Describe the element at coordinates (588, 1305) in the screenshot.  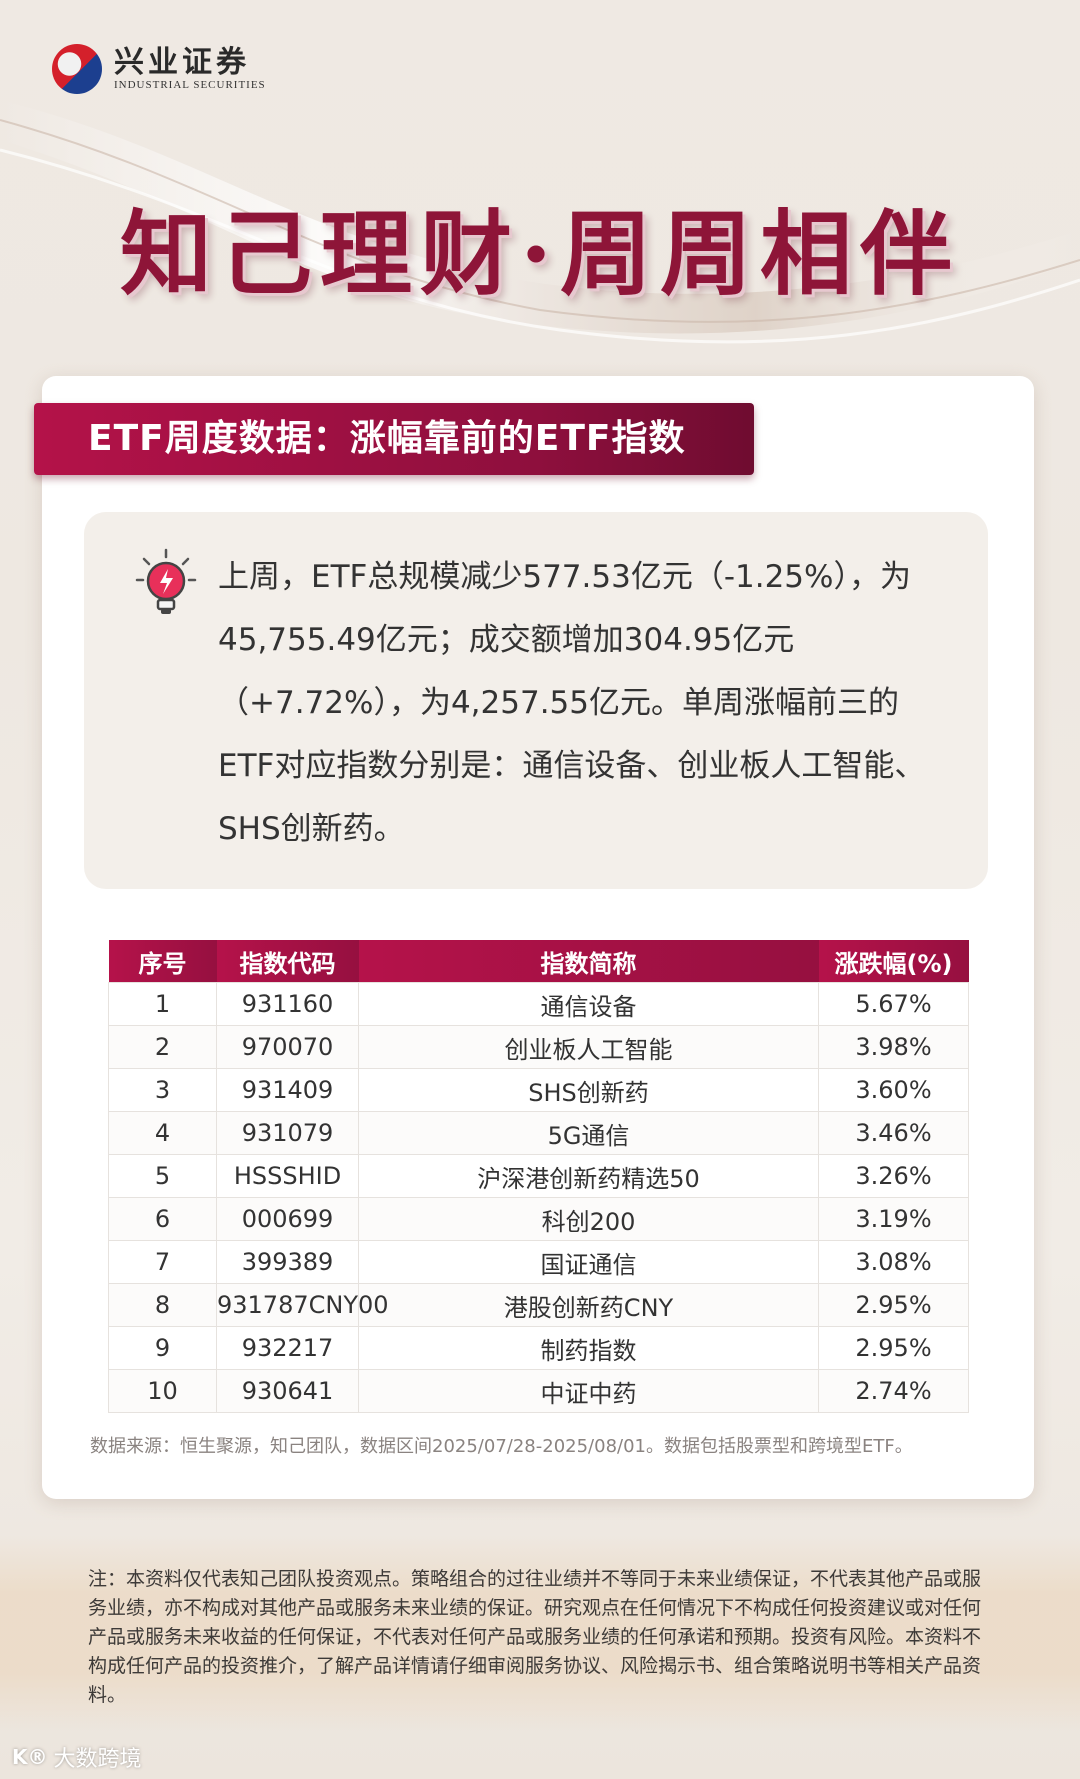
I see `index-name-cell: 港股创新药CNY` at that location.